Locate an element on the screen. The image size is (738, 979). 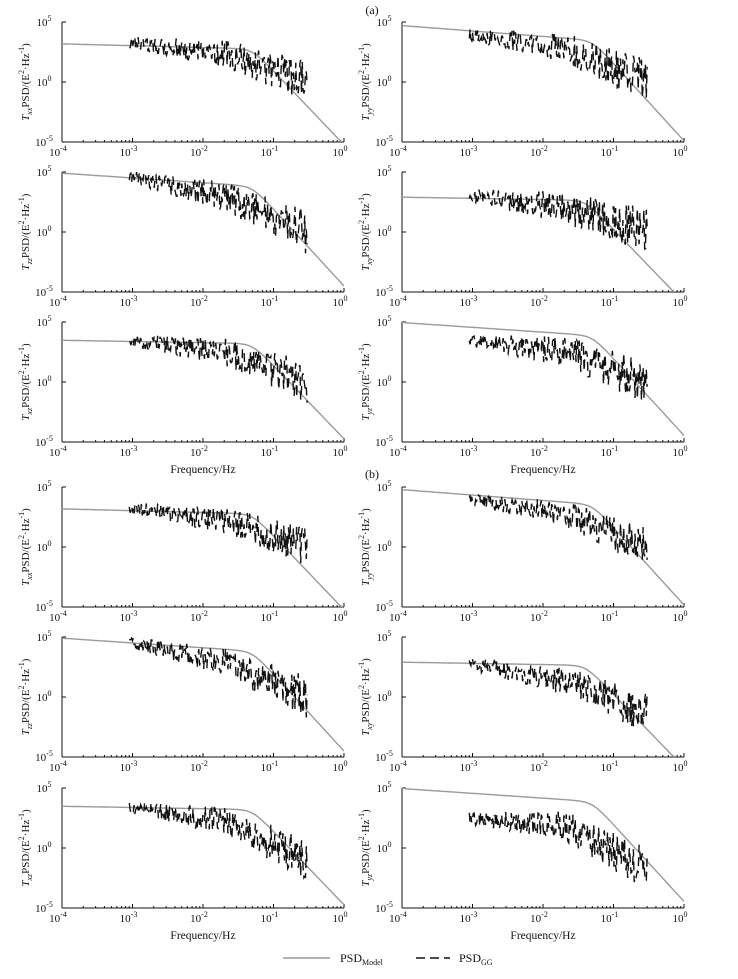
y-axis-label: TxxPSD/(E2·Hz-1) is located at coordinates (25, 547).